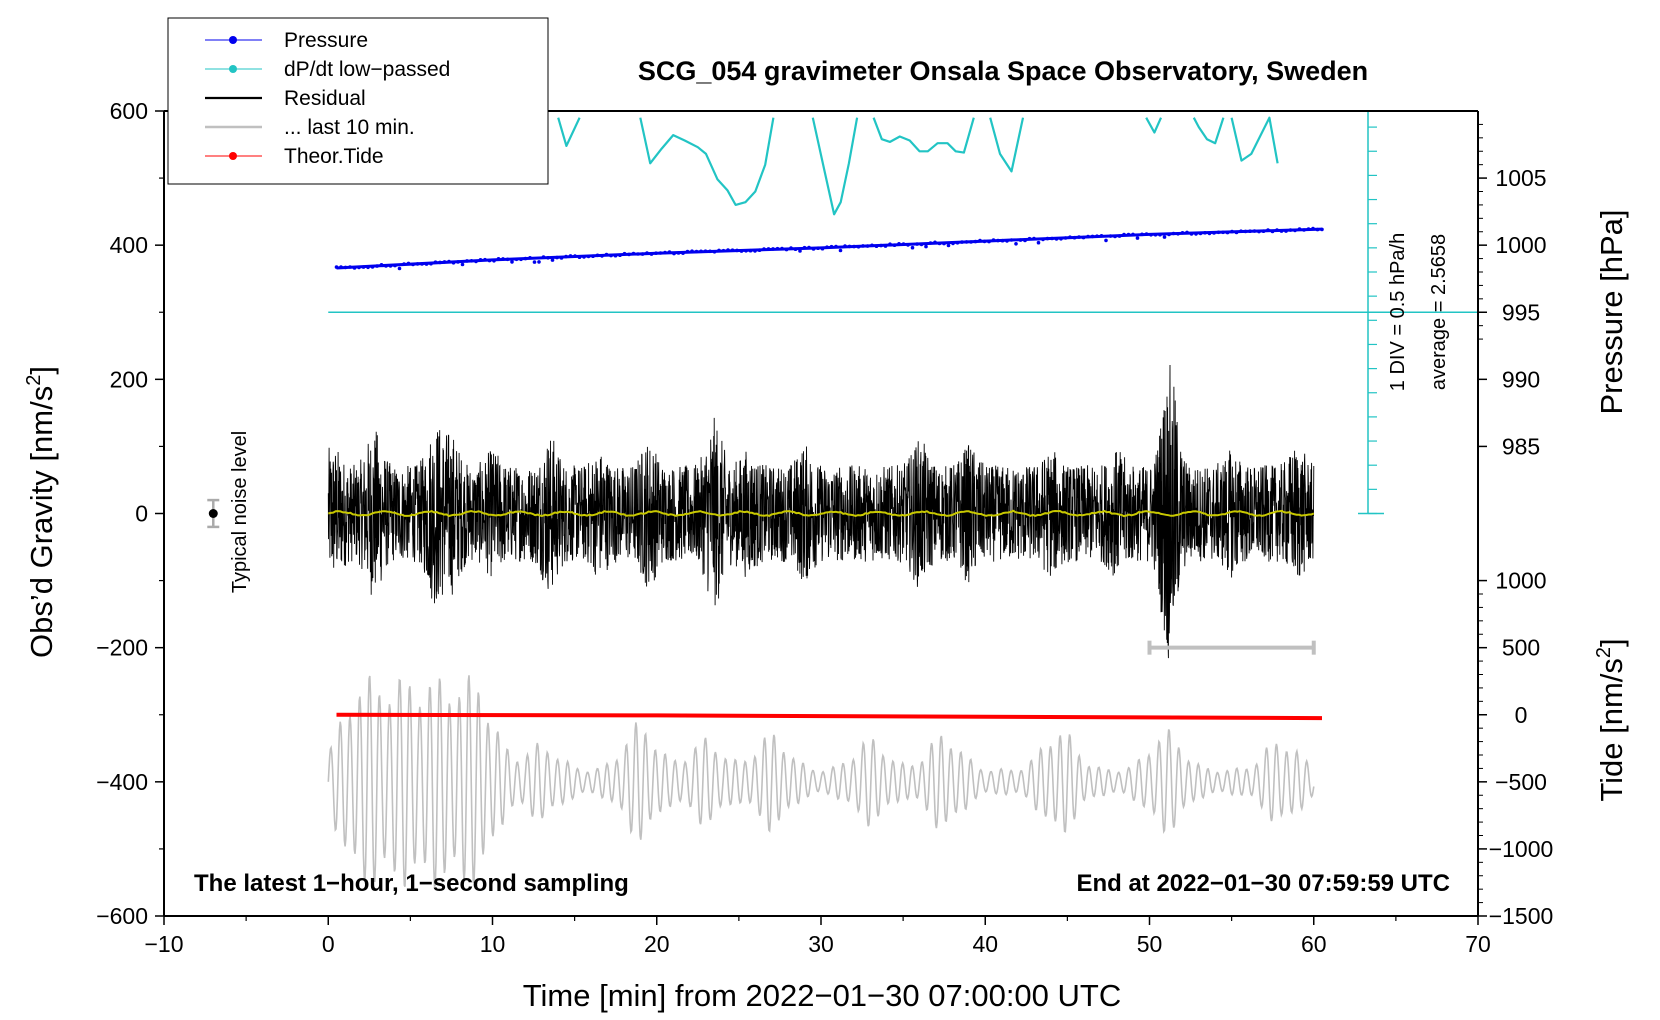 The image size is (1660, 1020). Describe the element at coordinates (1521, 849) in the screenshot. I see `tide-tick-label: −1000` at that location.